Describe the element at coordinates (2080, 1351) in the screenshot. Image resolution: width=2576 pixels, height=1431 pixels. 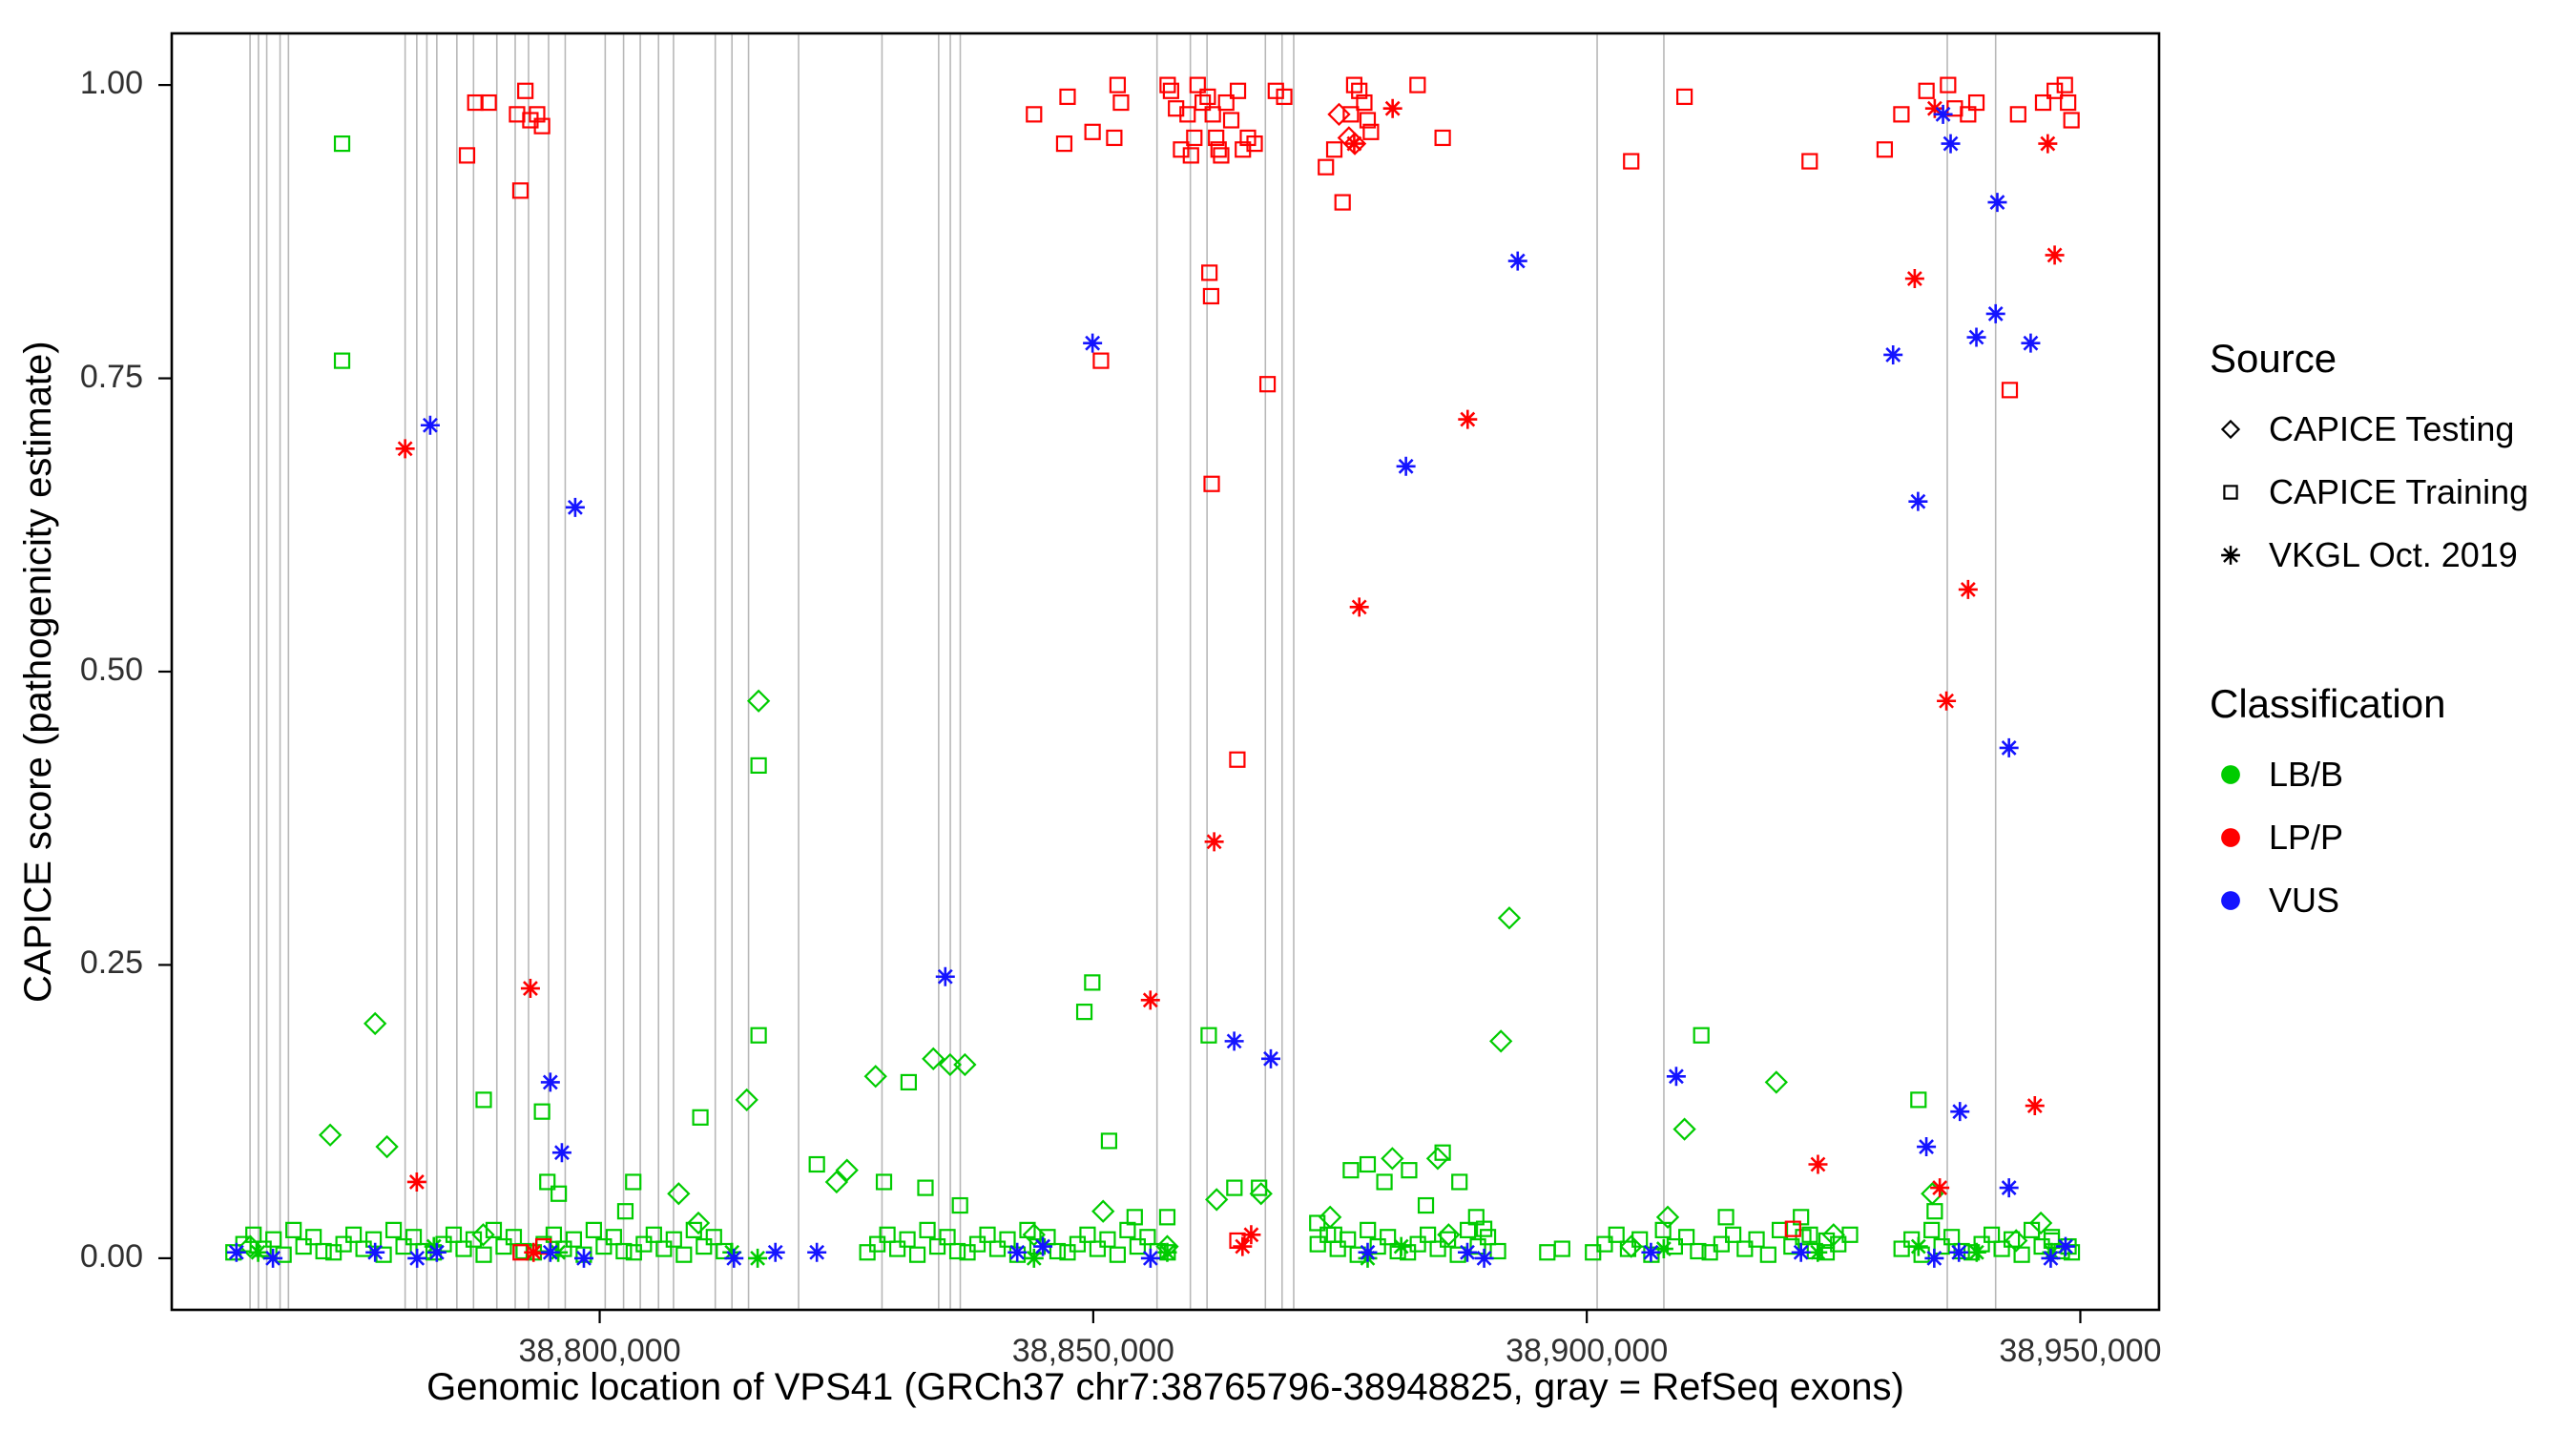
I see `x-tick-label: 38,950,000` at that location.